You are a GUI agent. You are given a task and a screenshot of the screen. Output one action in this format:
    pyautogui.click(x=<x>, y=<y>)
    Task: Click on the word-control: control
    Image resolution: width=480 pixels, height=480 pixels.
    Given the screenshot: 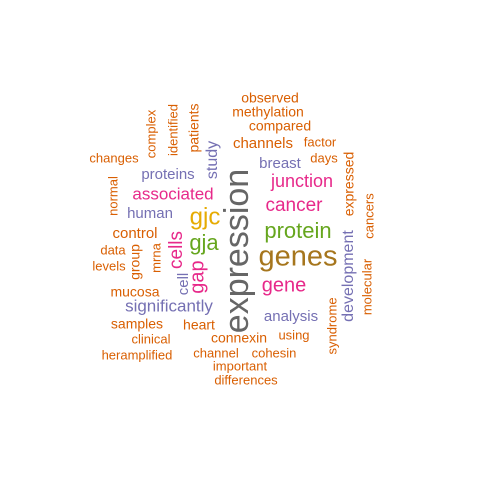 What is the action you would take?
    pyautogui.click(x=134, y=233)
    